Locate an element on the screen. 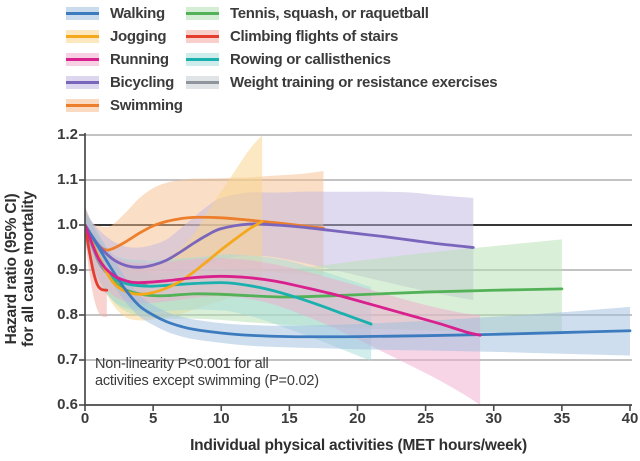  legend-swatch-rowing-or-callisthenics is located at coordinates (202, 59).